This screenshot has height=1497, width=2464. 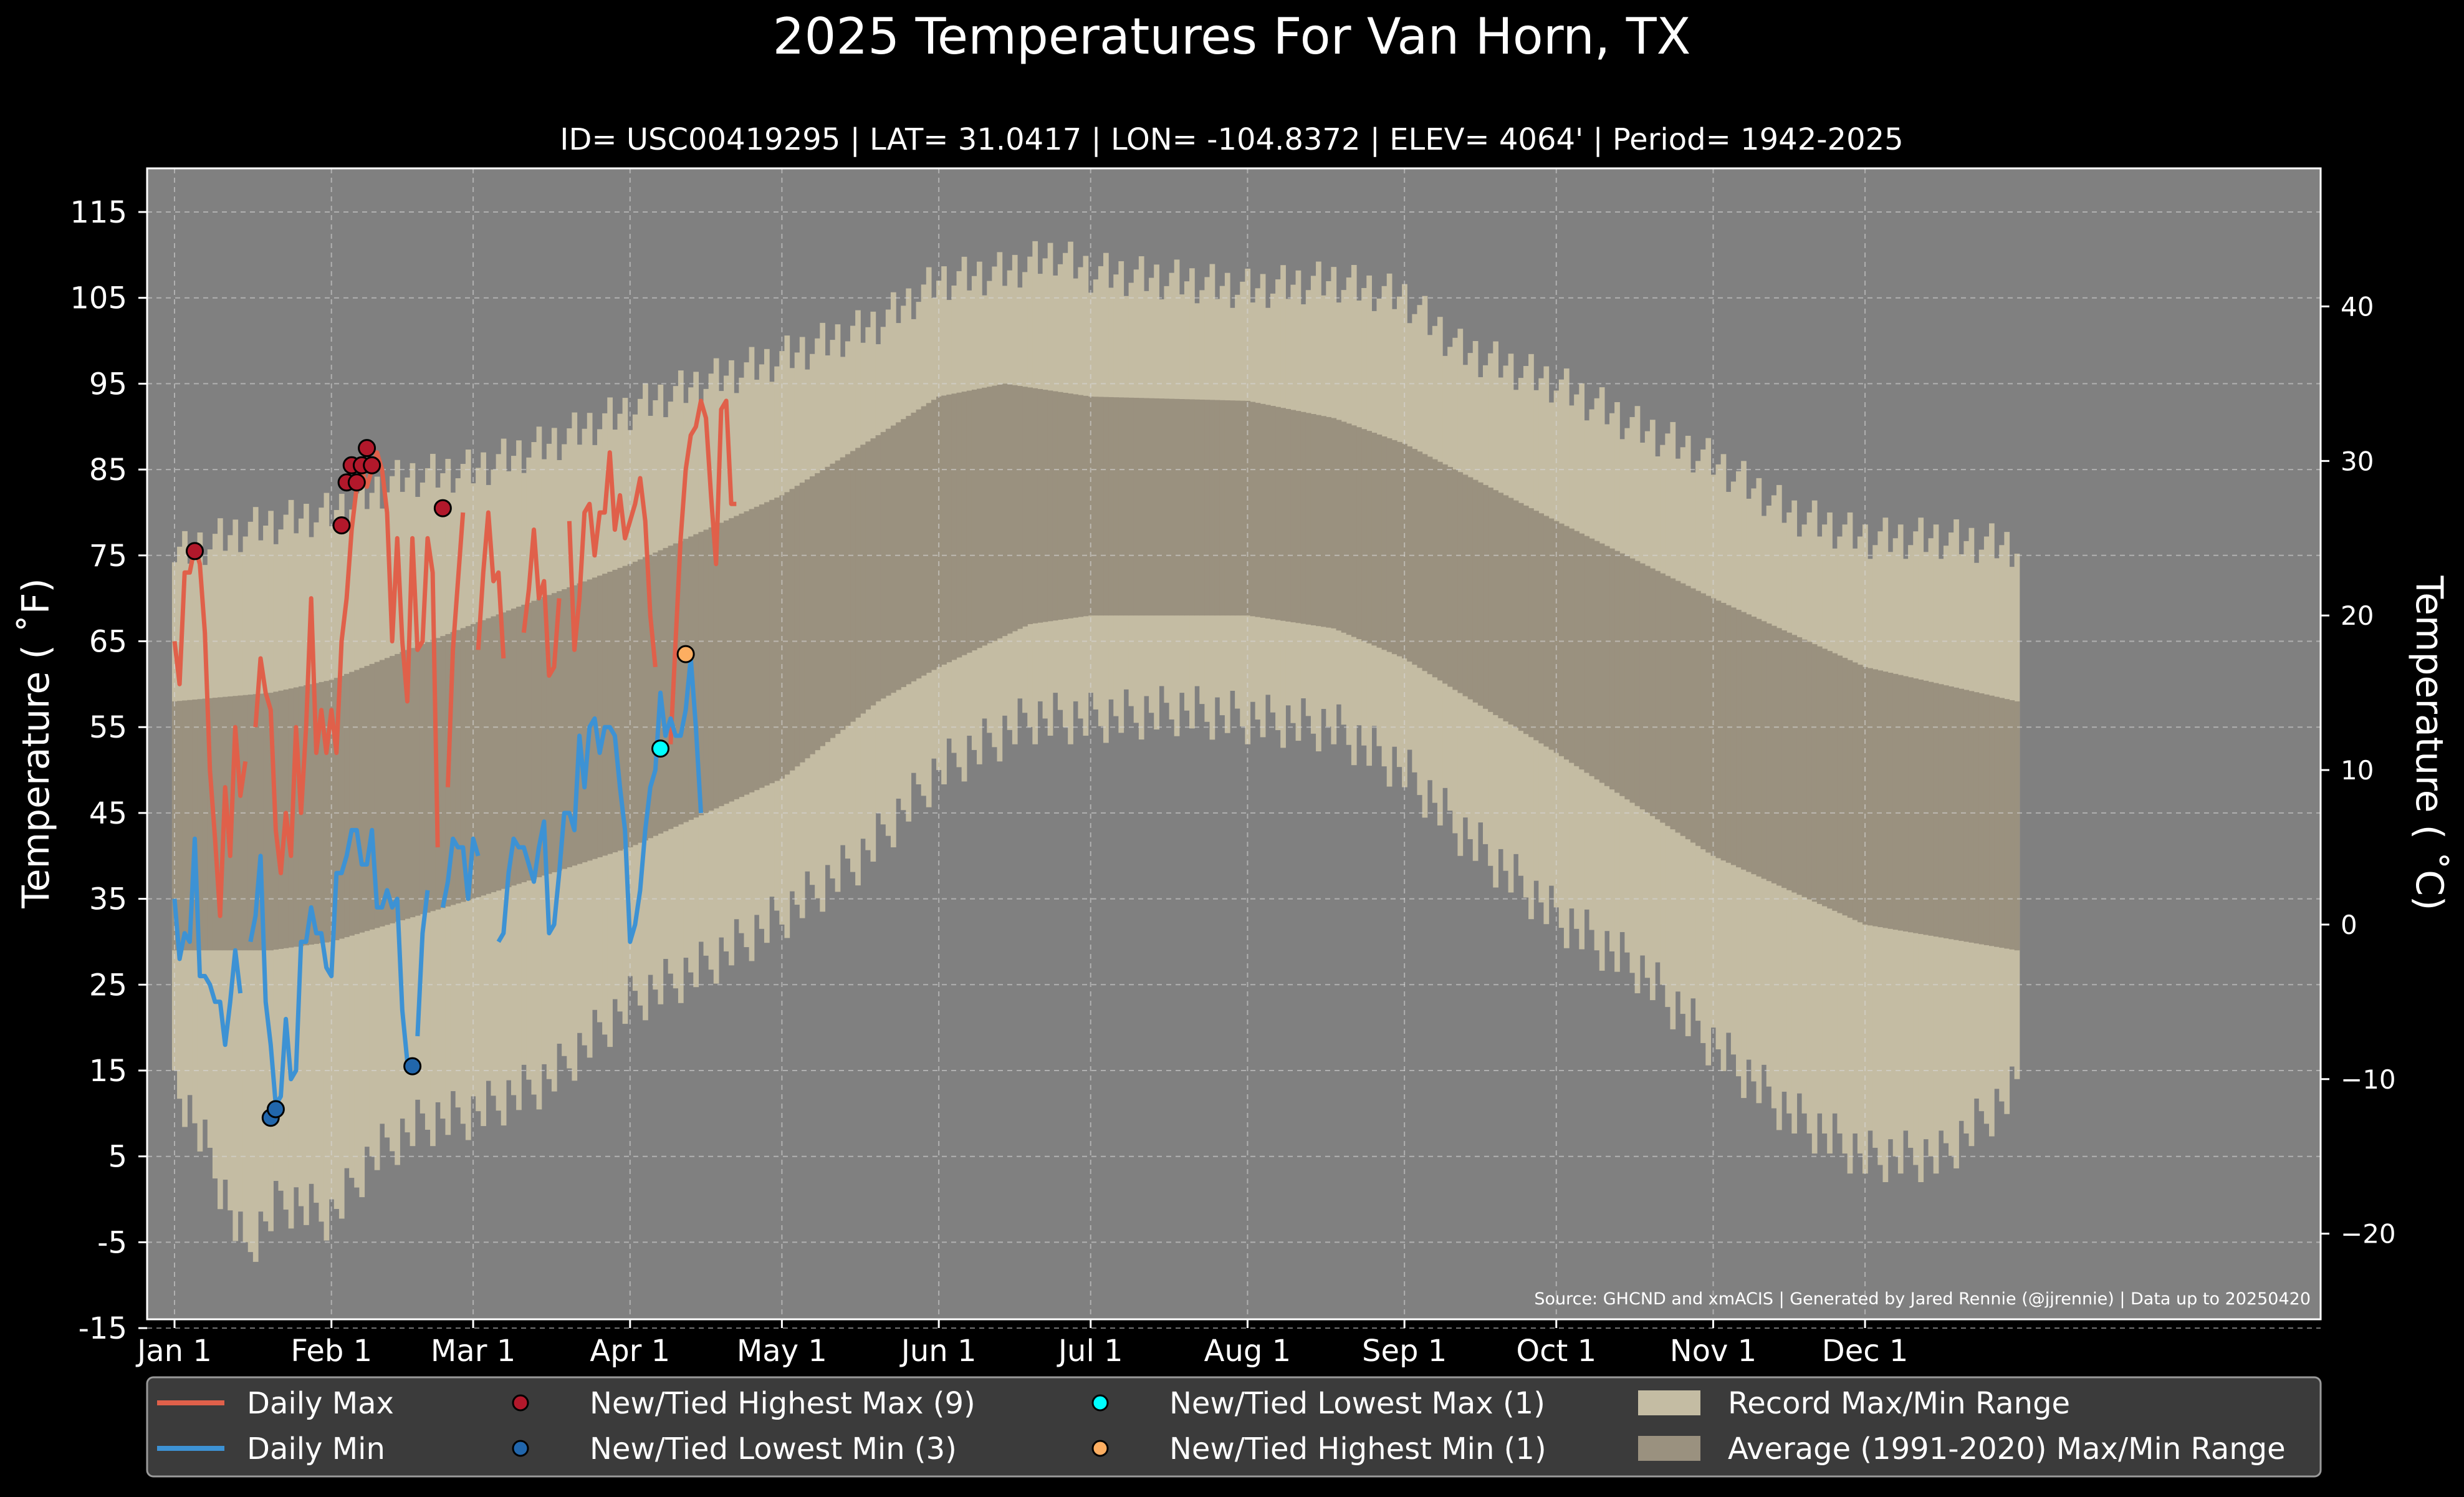 I want to click on record-point, so click(x=195, y=551).